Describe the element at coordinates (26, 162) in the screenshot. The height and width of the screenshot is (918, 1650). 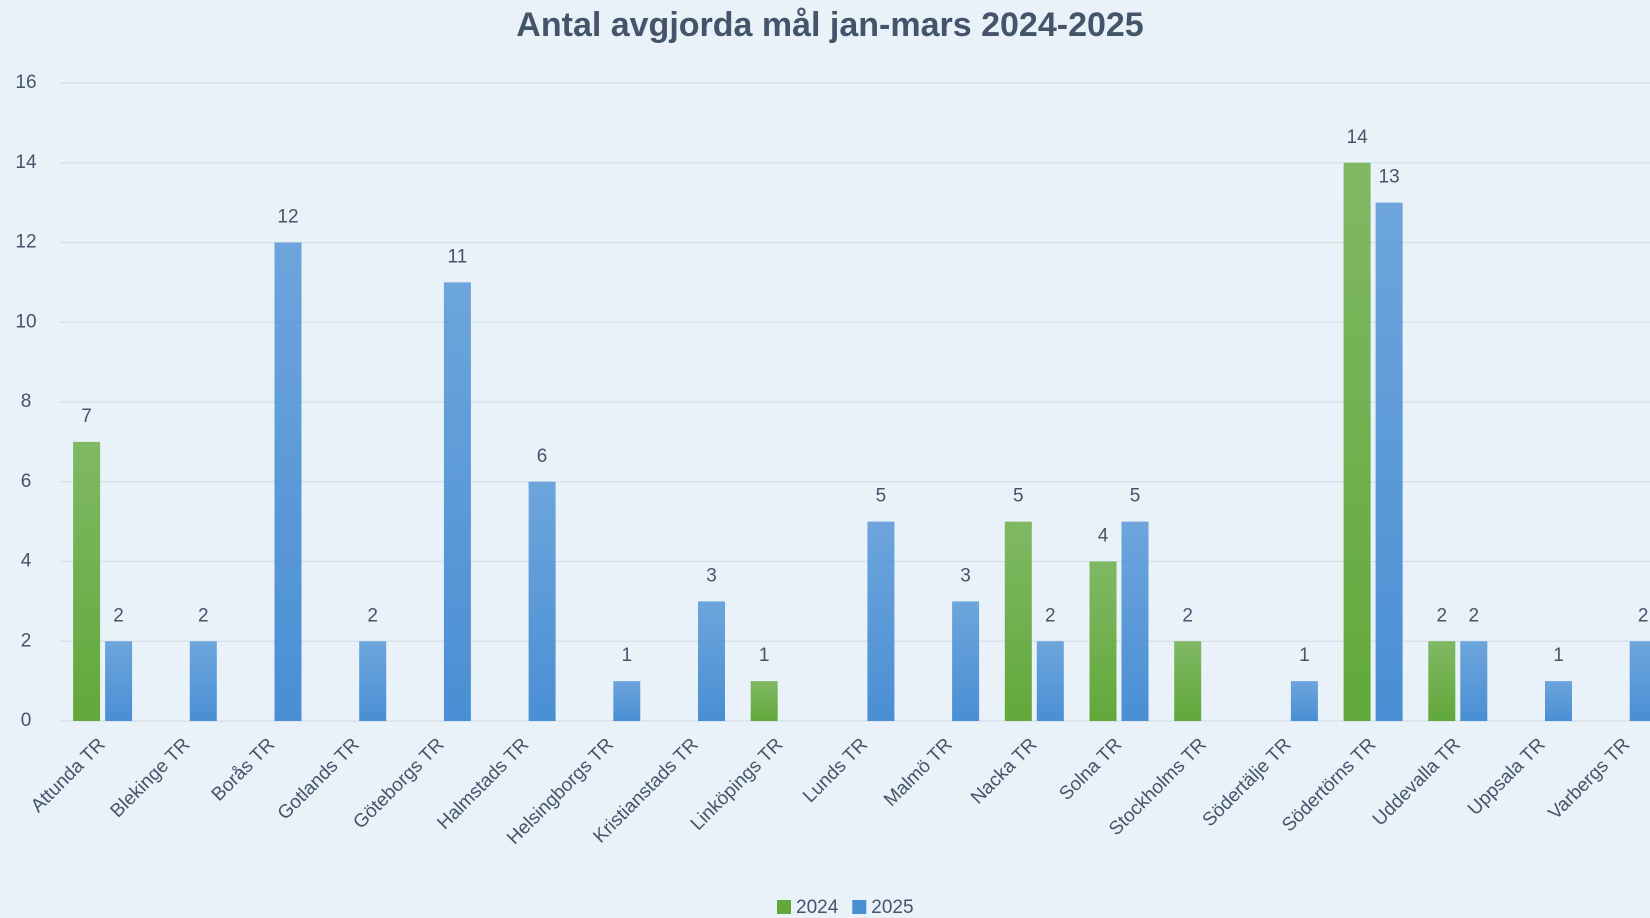
I see `y-tick-label: 14` at that location.